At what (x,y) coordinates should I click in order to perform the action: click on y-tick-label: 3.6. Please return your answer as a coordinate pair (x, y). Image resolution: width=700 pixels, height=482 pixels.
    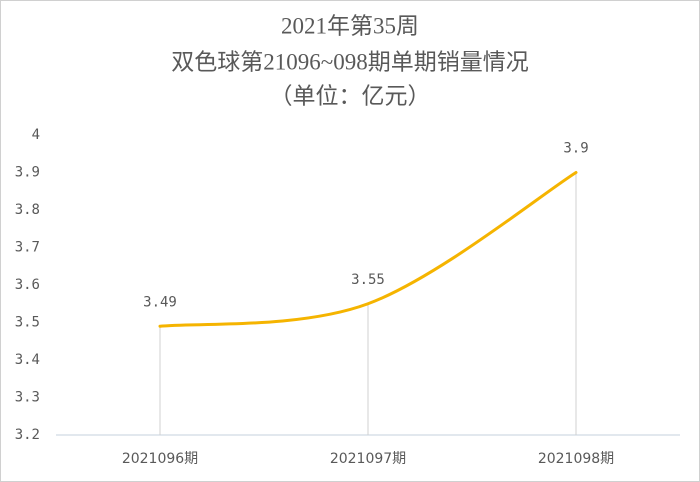
    Looking at the image, I should click on (27, 285).